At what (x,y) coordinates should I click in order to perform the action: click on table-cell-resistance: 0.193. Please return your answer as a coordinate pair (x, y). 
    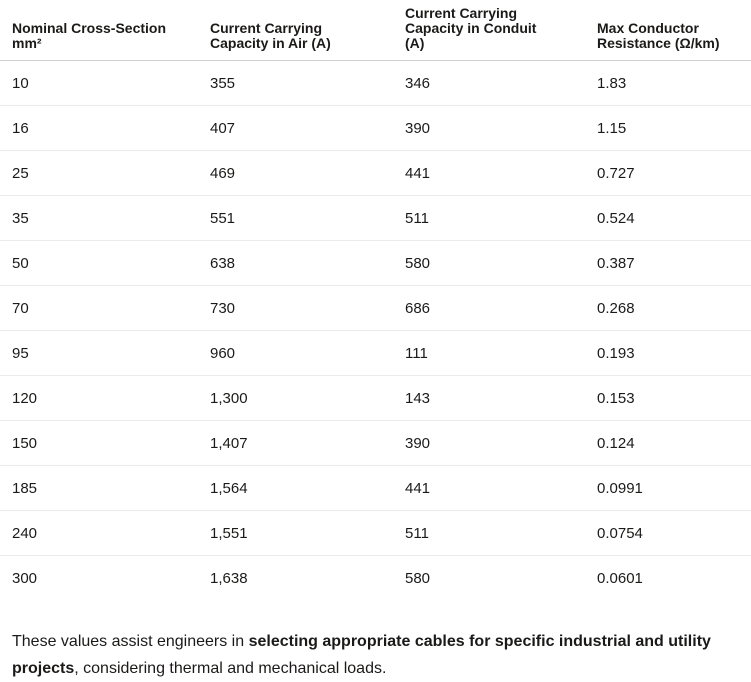
    Looking at the image, I should click on (674, 353).